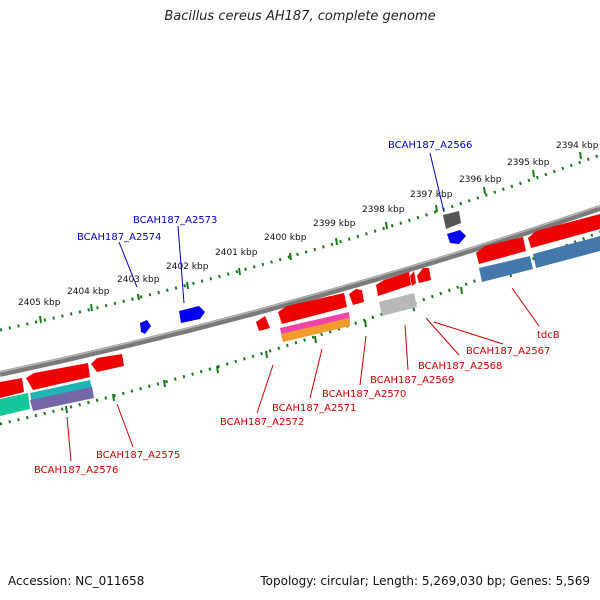  Describe the element at coordinates (236, 253) in the screenshot. I see `scale-label: 2401 kbp` at that location.